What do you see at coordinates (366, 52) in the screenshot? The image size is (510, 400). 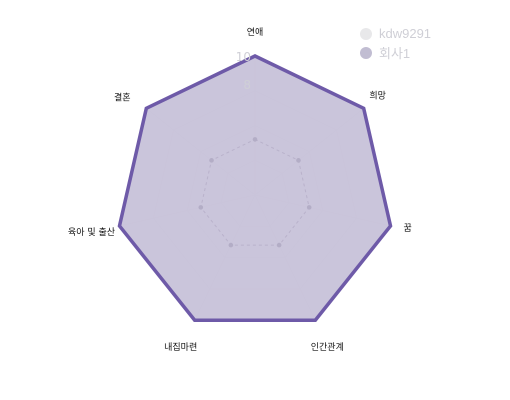 I see `legend-swatch-company1` at bounding box center [366, 52].